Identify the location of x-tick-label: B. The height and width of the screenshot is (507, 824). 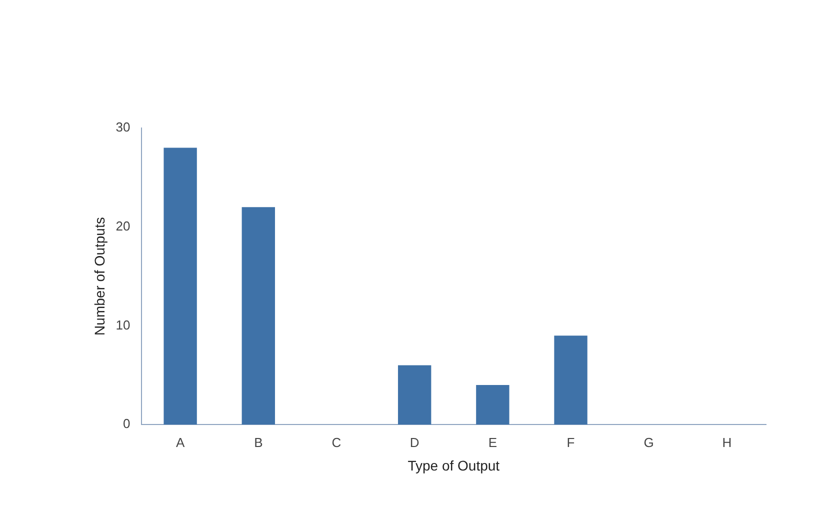
(258, 442).